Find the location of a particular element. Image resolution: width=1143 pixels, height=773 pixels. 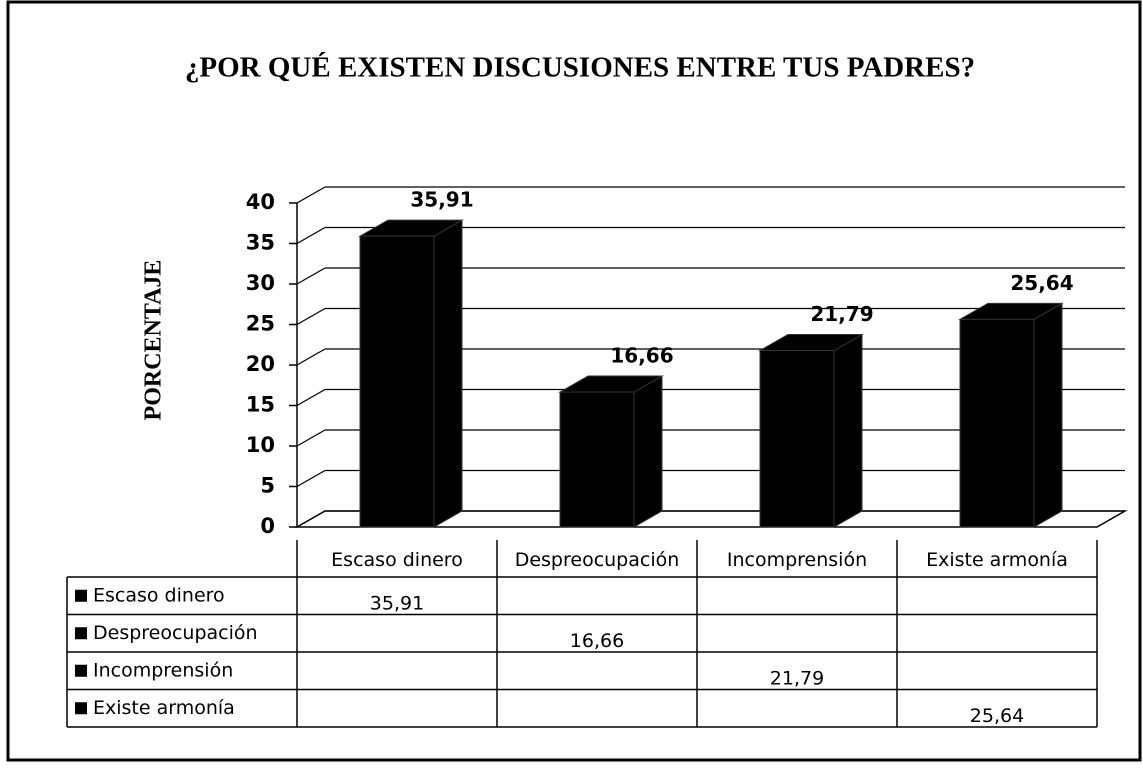

table-cell: 21,79 is located at coordinates (797, 678).